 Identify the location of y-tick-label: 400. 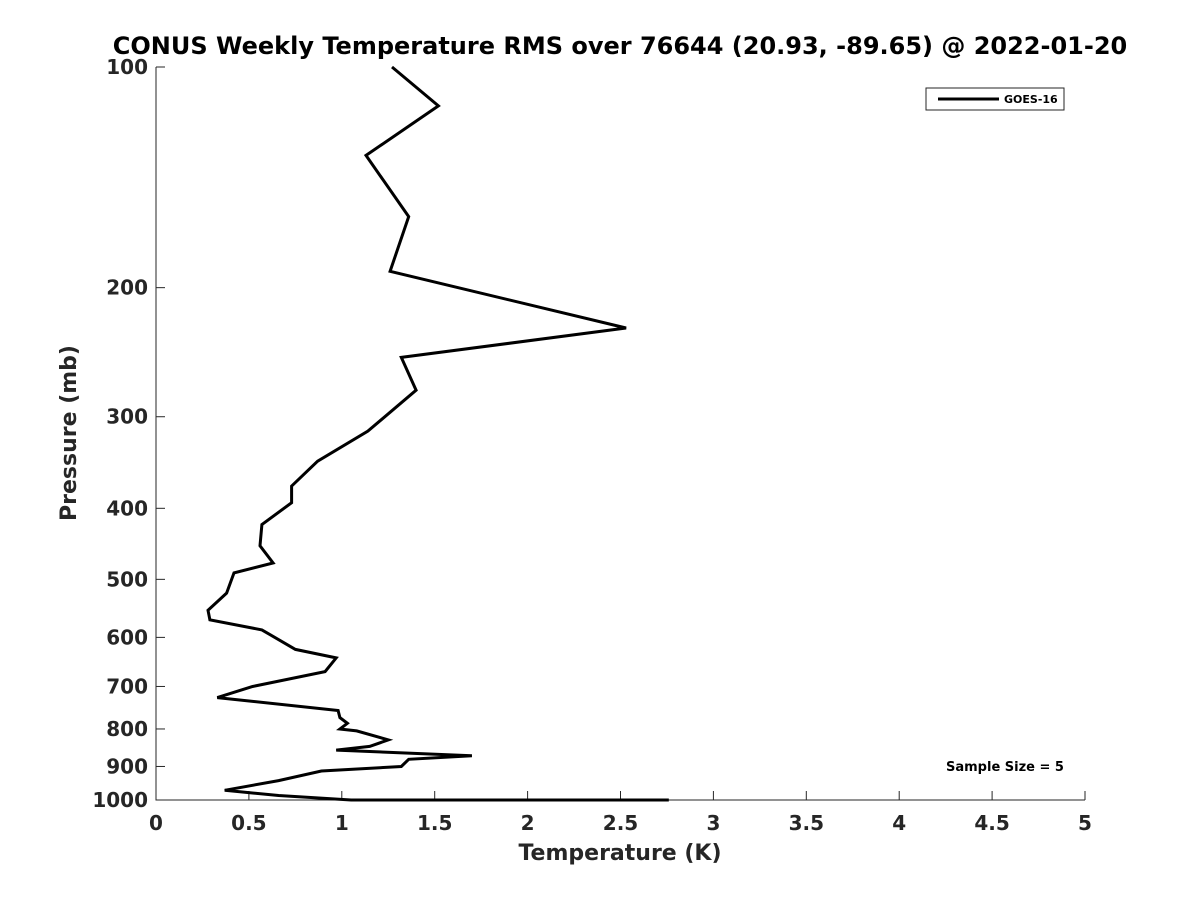
(127, 508).